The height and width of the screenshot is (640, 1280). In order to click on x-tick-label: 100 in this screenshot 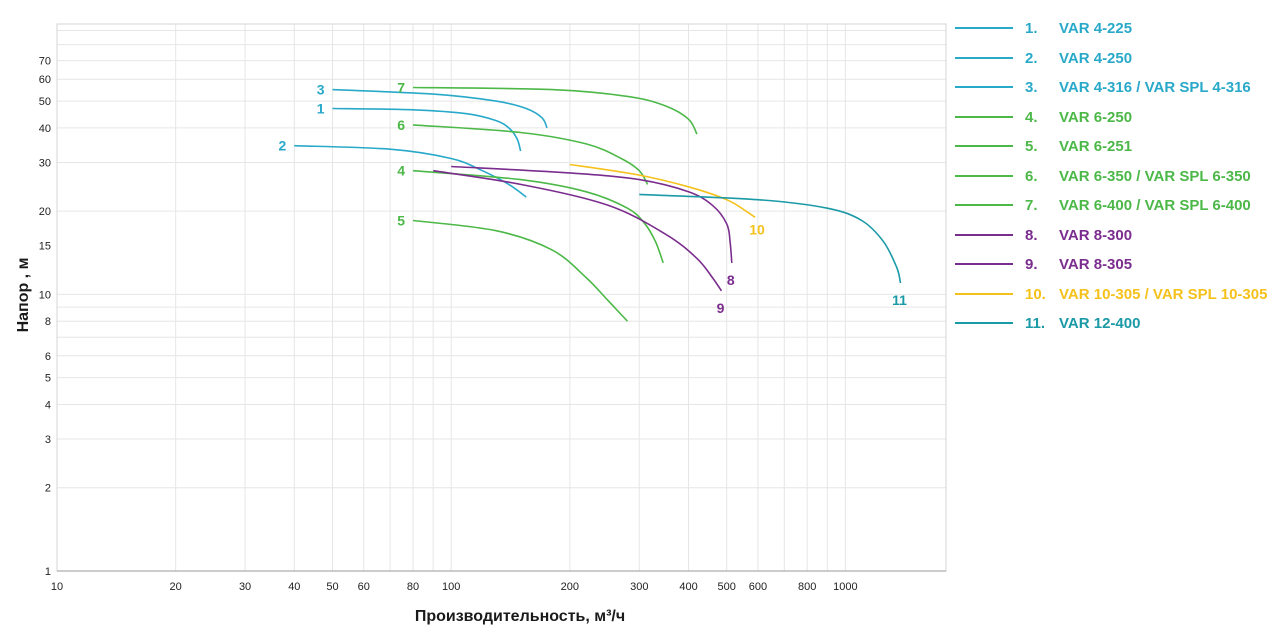, I will do `click(451, 587)`.